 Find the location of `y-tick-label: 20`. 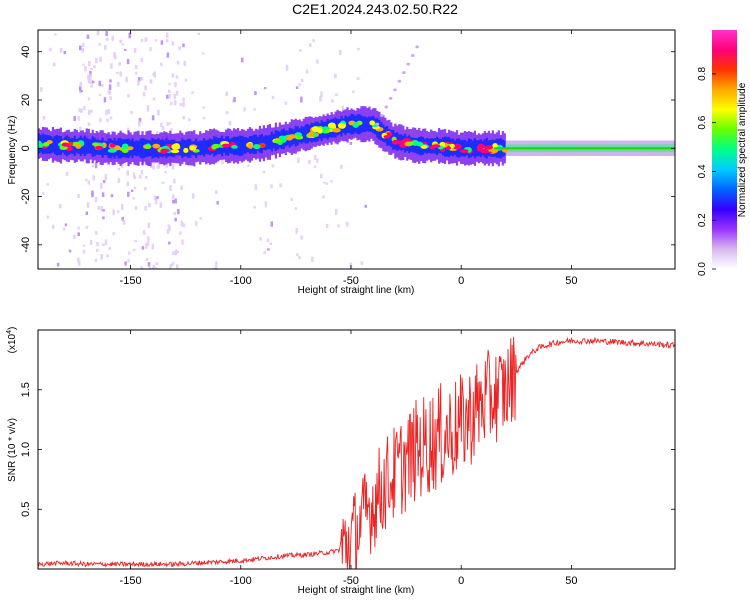

y-tick-label: 20 is located at coordinates (26, 100).